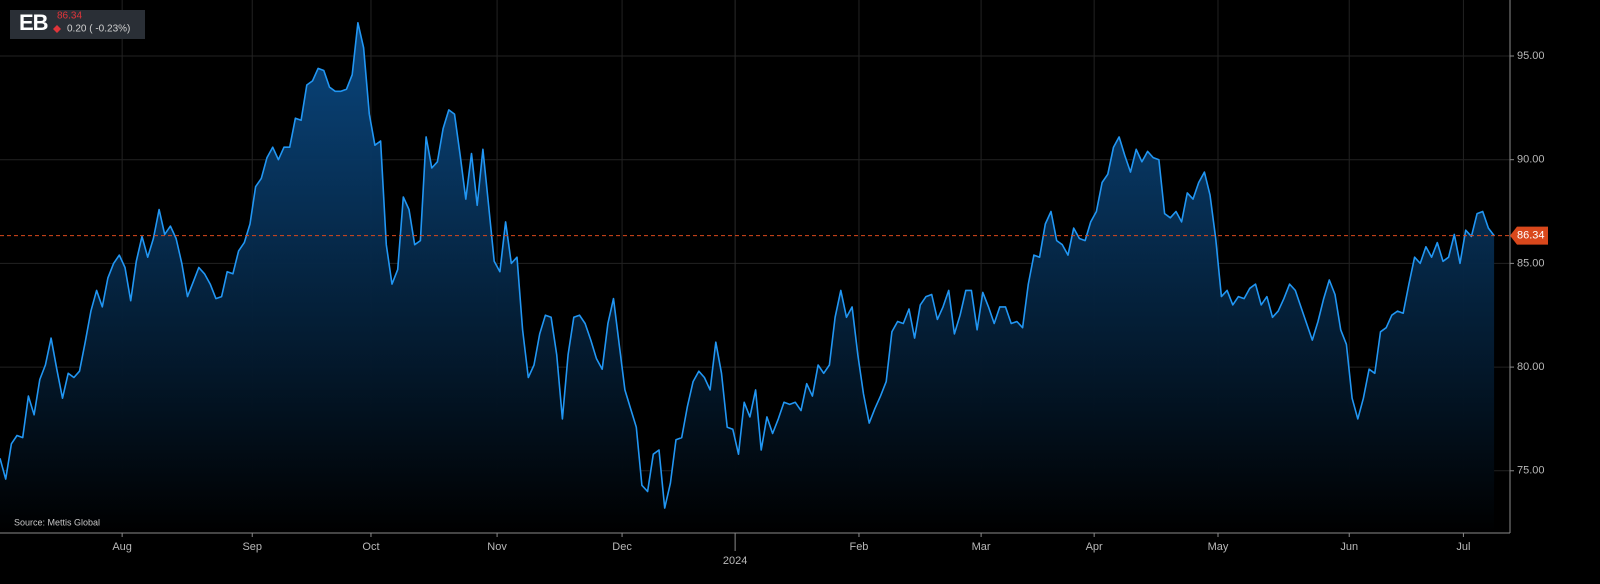 This screenshot has height=584, width=1600. I want to click on price-badge-label: 86.34, so click(1531, 236).